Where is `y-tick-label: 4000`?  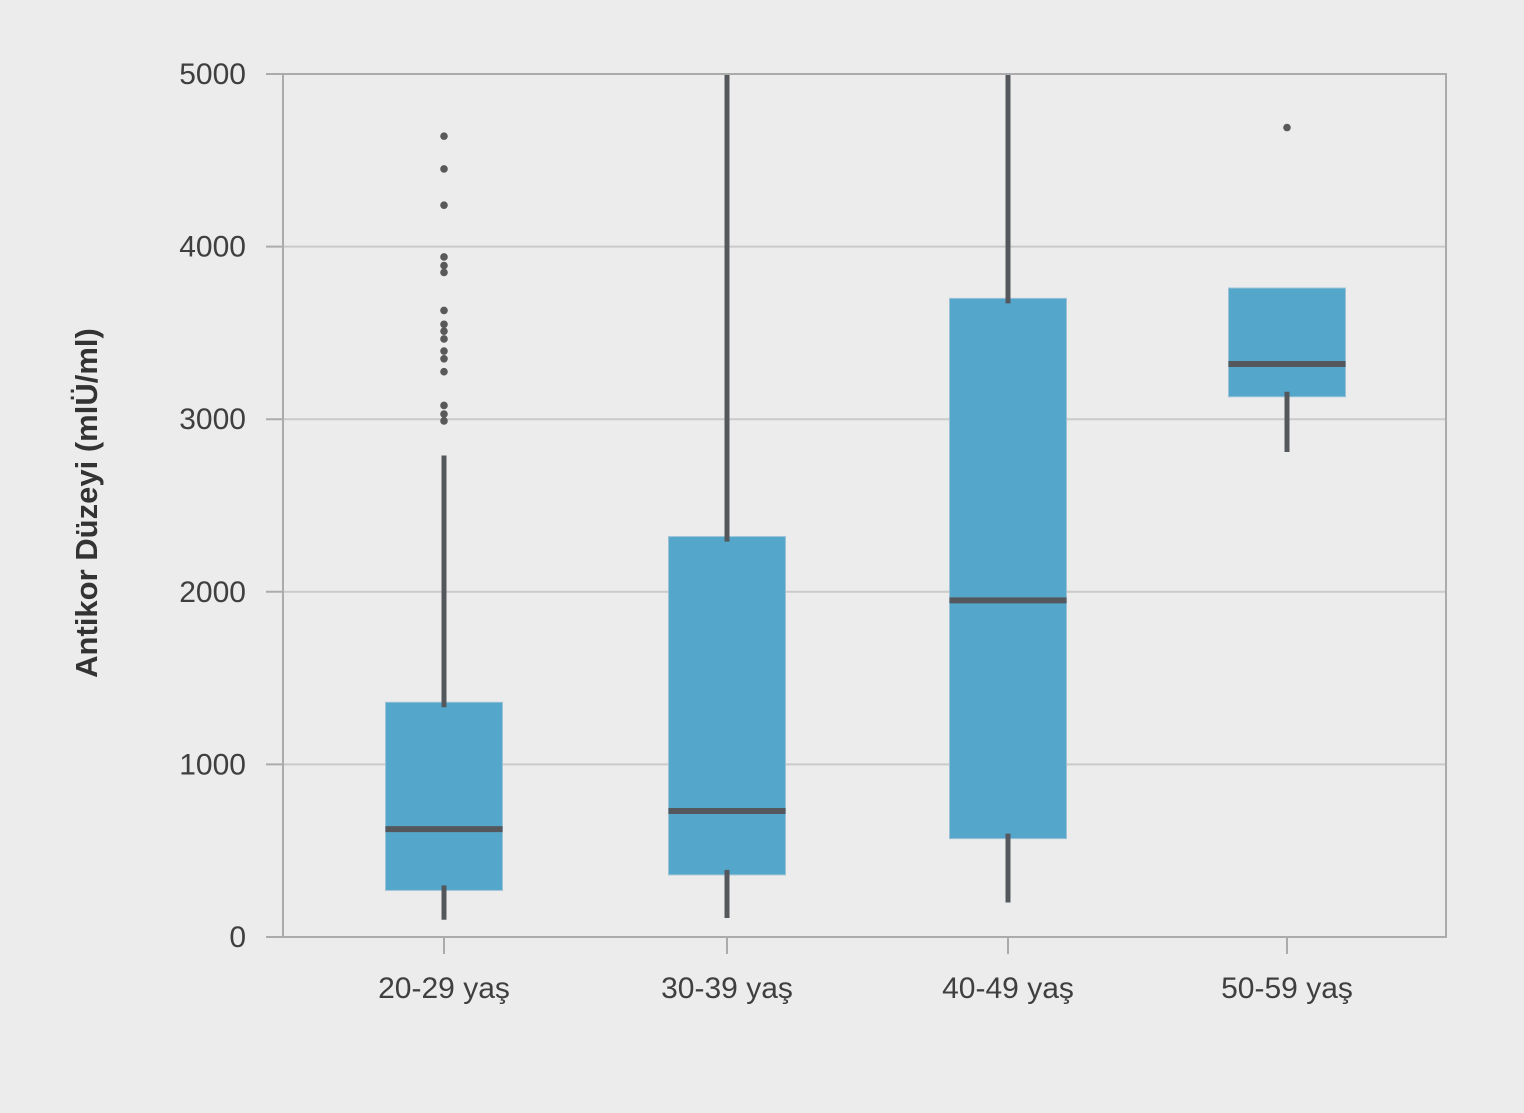
y-tick-label: 4000 is located at coordinates (212, 247).